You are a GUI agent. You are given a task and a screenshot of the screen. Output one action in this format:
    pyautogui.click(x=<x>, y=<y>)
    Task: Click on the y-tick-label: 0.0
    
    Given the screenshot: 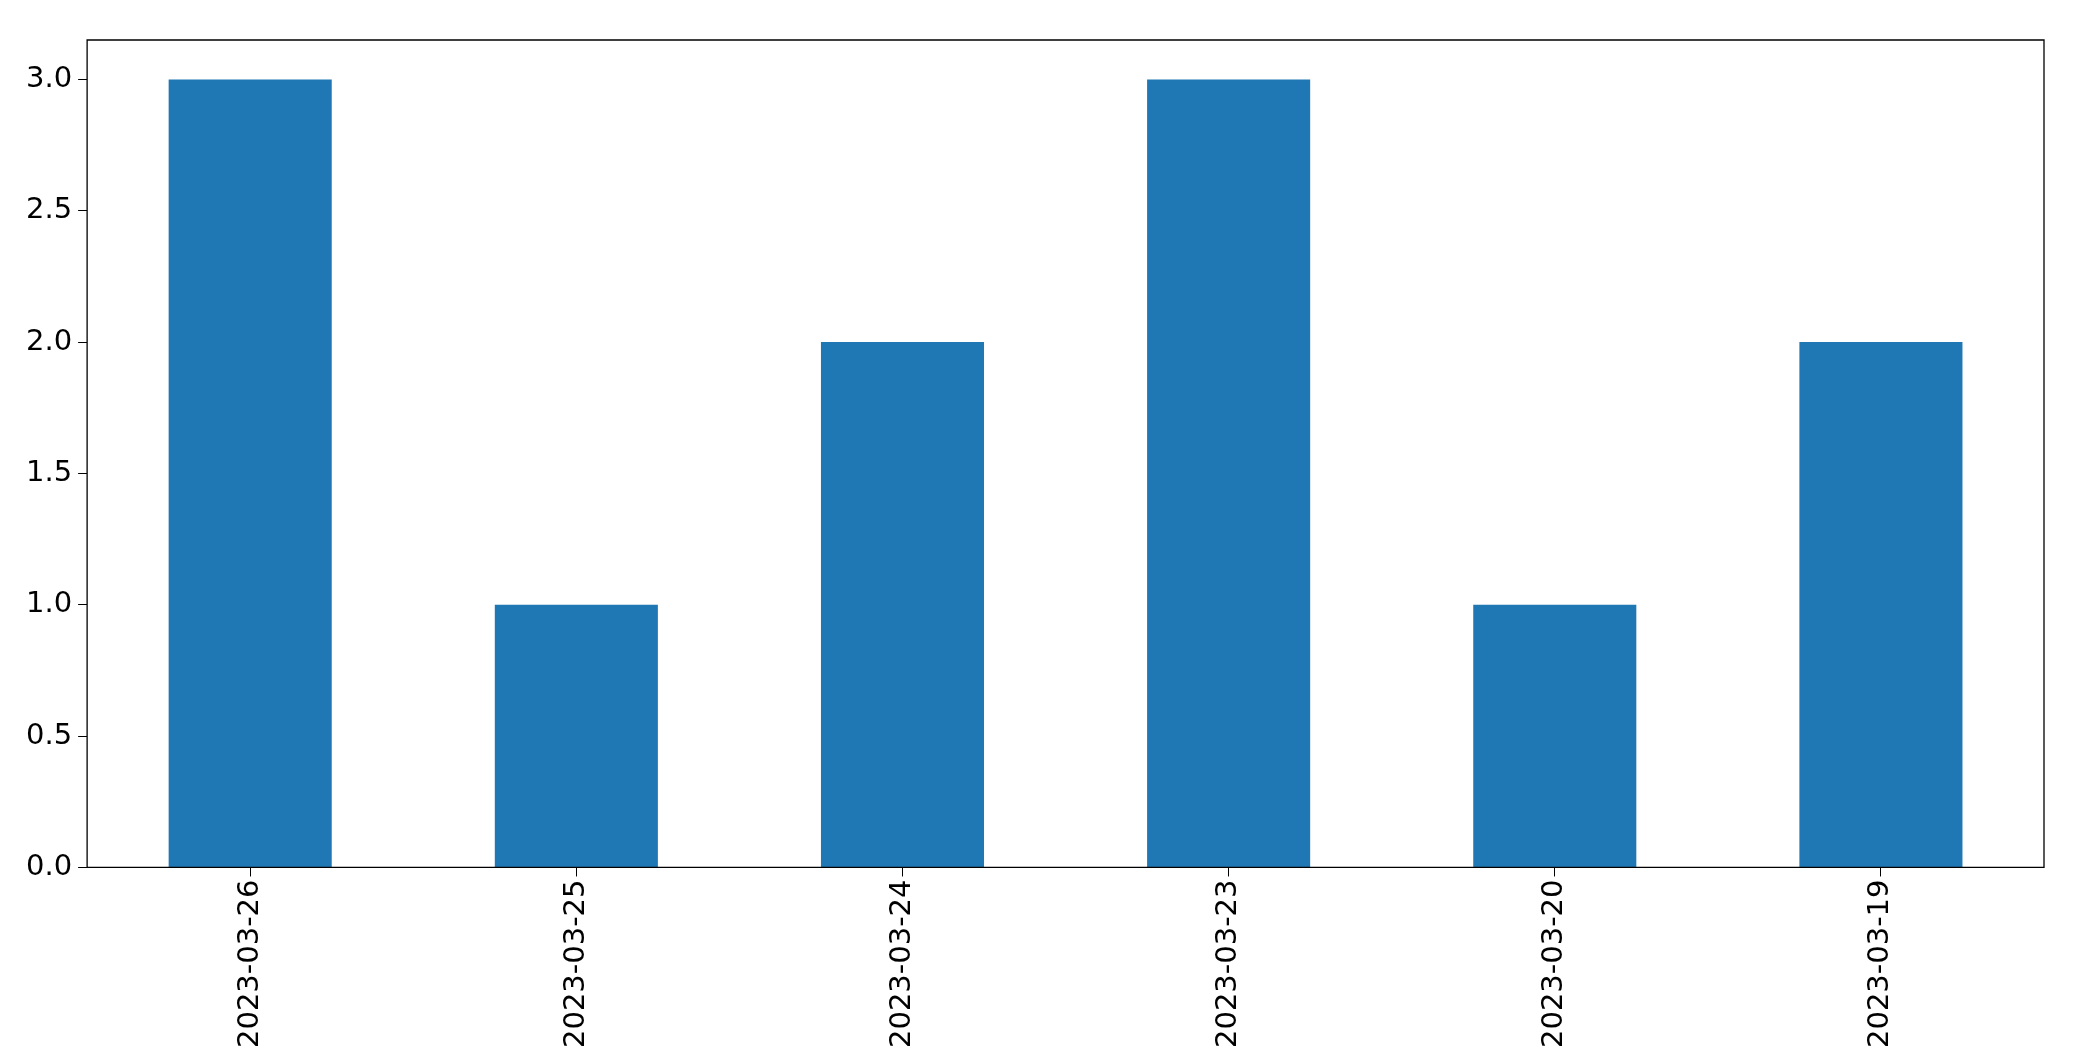 What is the action you would take?
    pyautogui.click(x=49, y=865)
    